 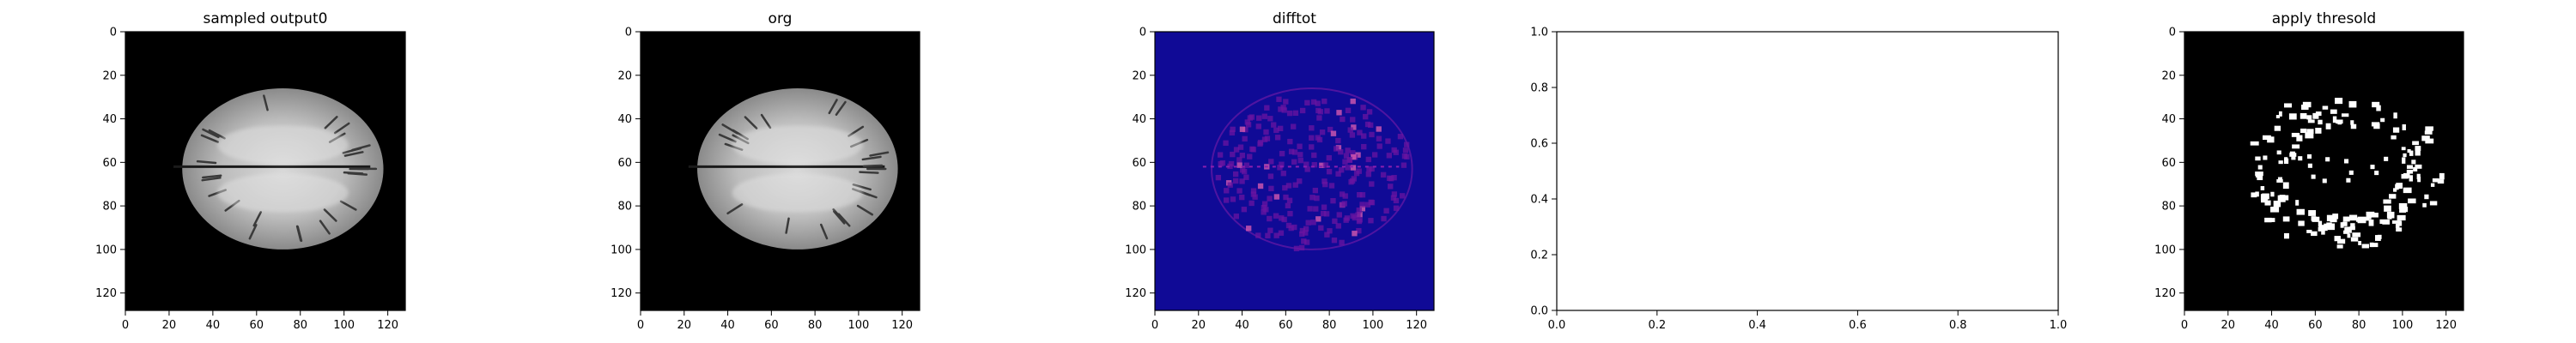 What do you see at coordinates (1135, 294) in the screenshot?
I see `y-tick-label: 120` at bounding box center [1135, 294].